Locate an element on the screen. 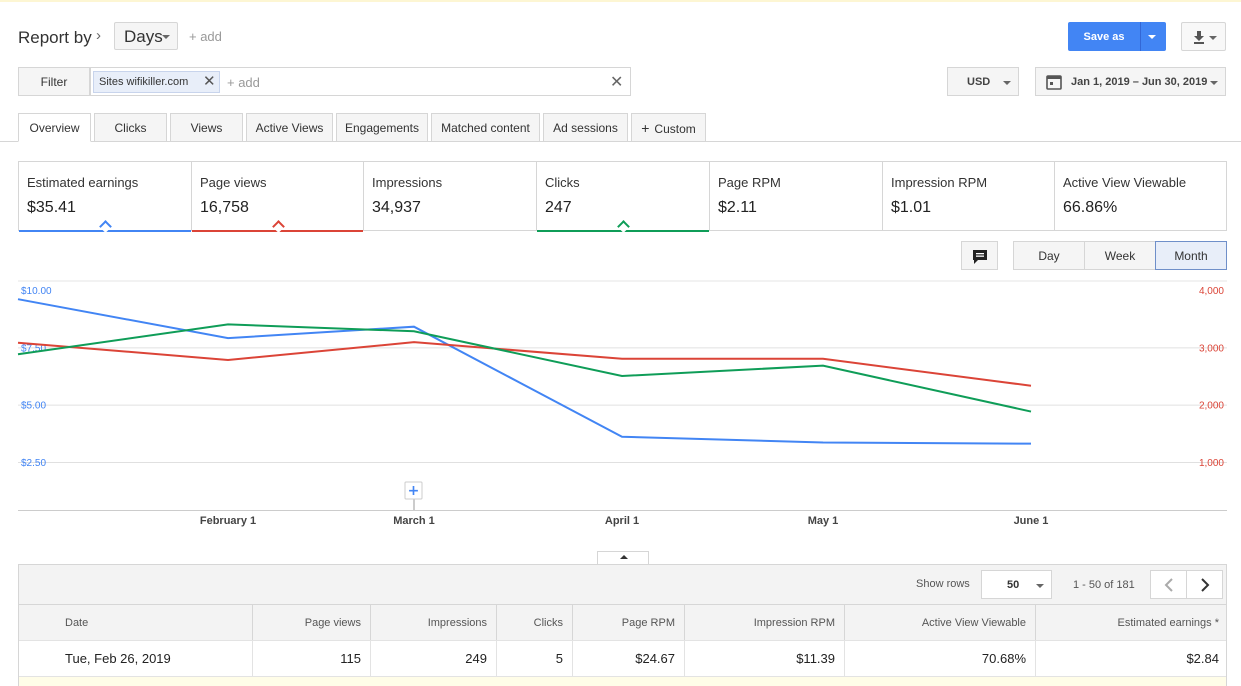 The image size is (1241, 686). metric-value: $35.41 is located at coordinates (51, 207).